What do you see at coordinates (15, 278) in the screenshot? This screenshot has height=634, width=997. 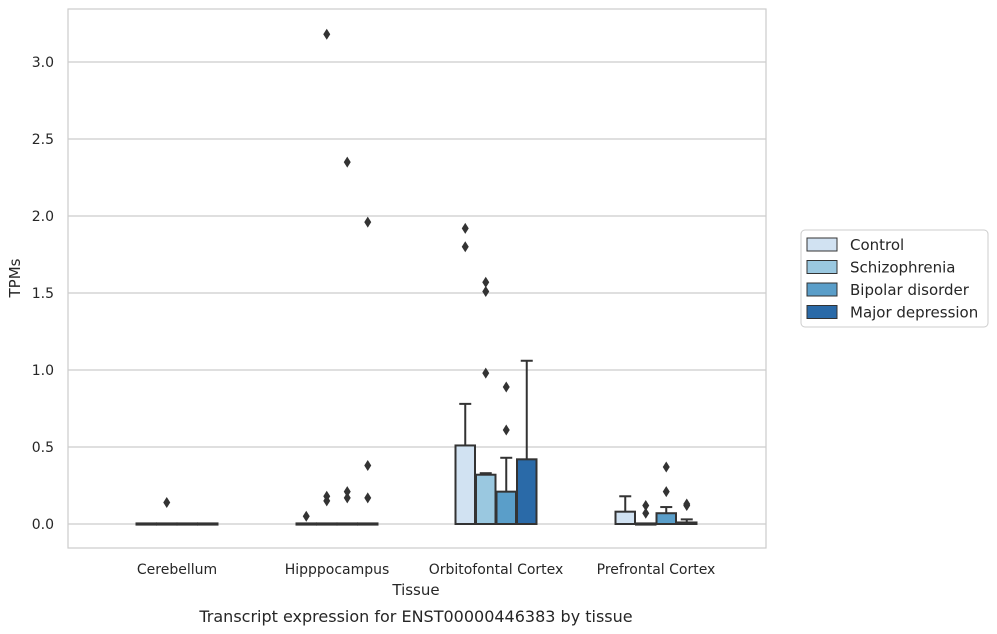 I see `y-axis-label: TPMs` at bounding box center [15, 278].